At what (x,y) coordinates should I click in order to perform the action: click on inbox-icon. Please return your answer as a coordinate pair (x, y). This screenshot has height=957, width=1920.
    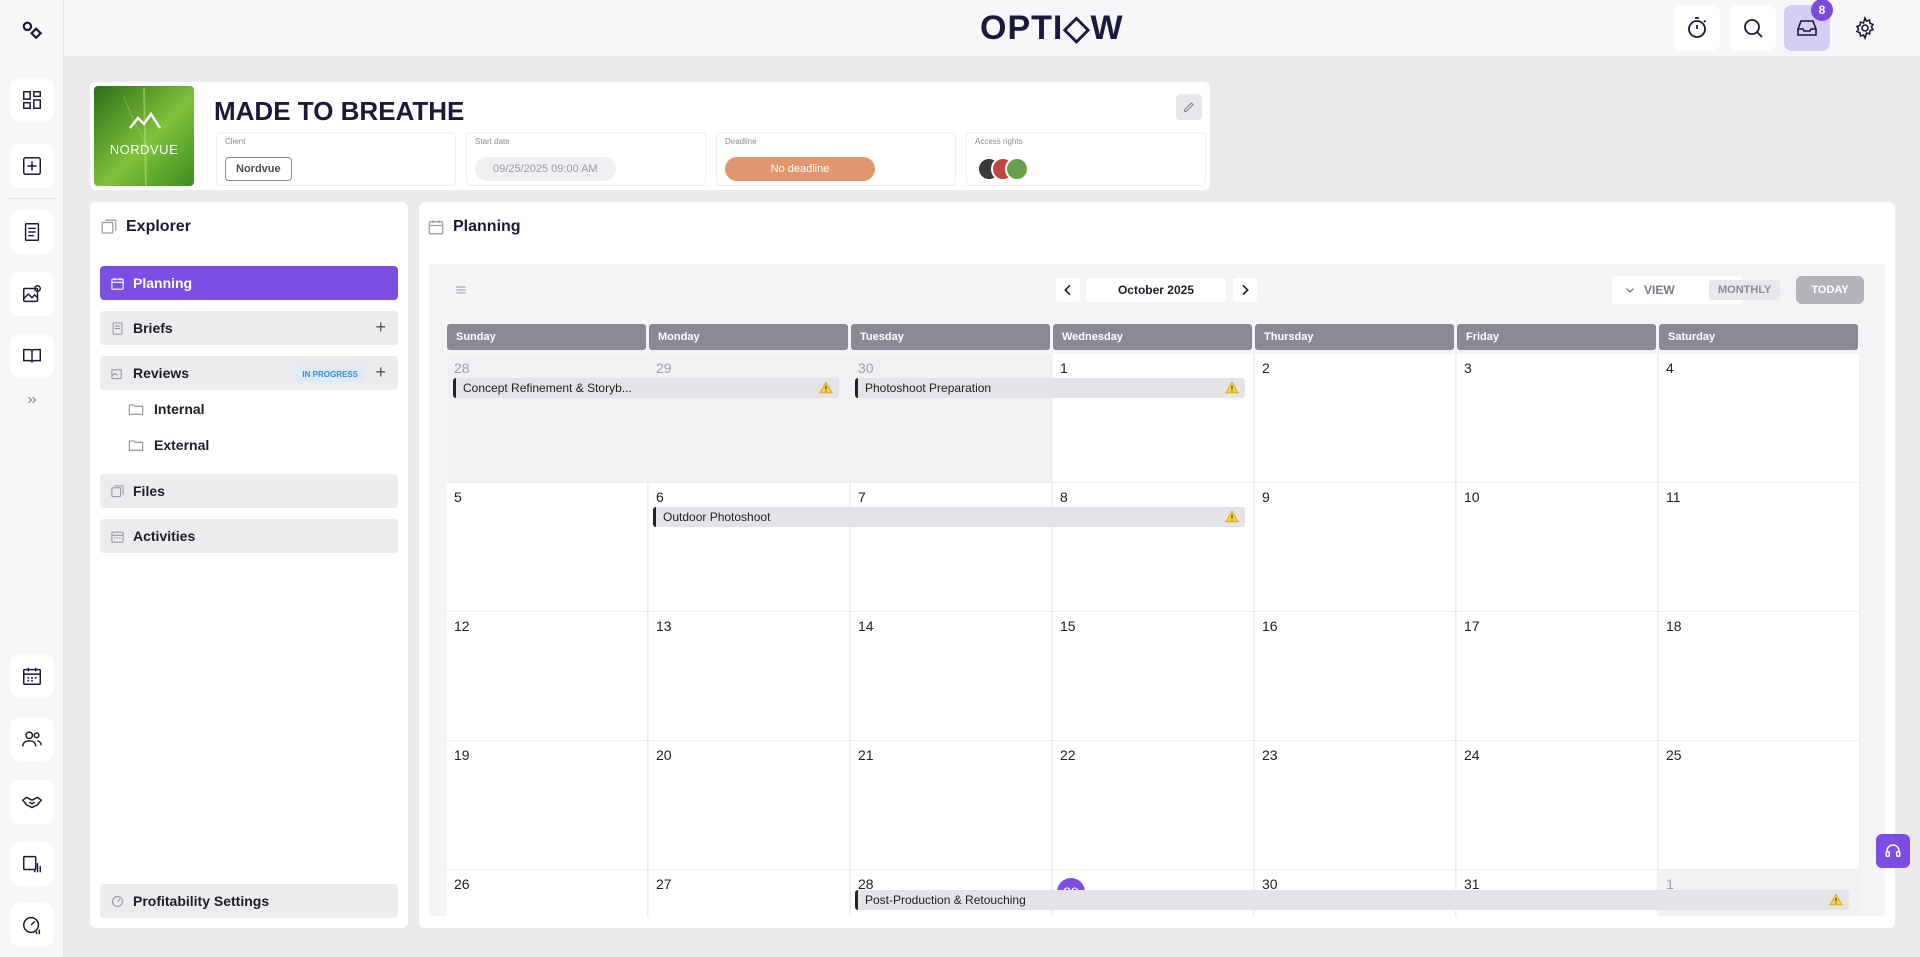
    Looking at the image, I should click on (1807, 28).